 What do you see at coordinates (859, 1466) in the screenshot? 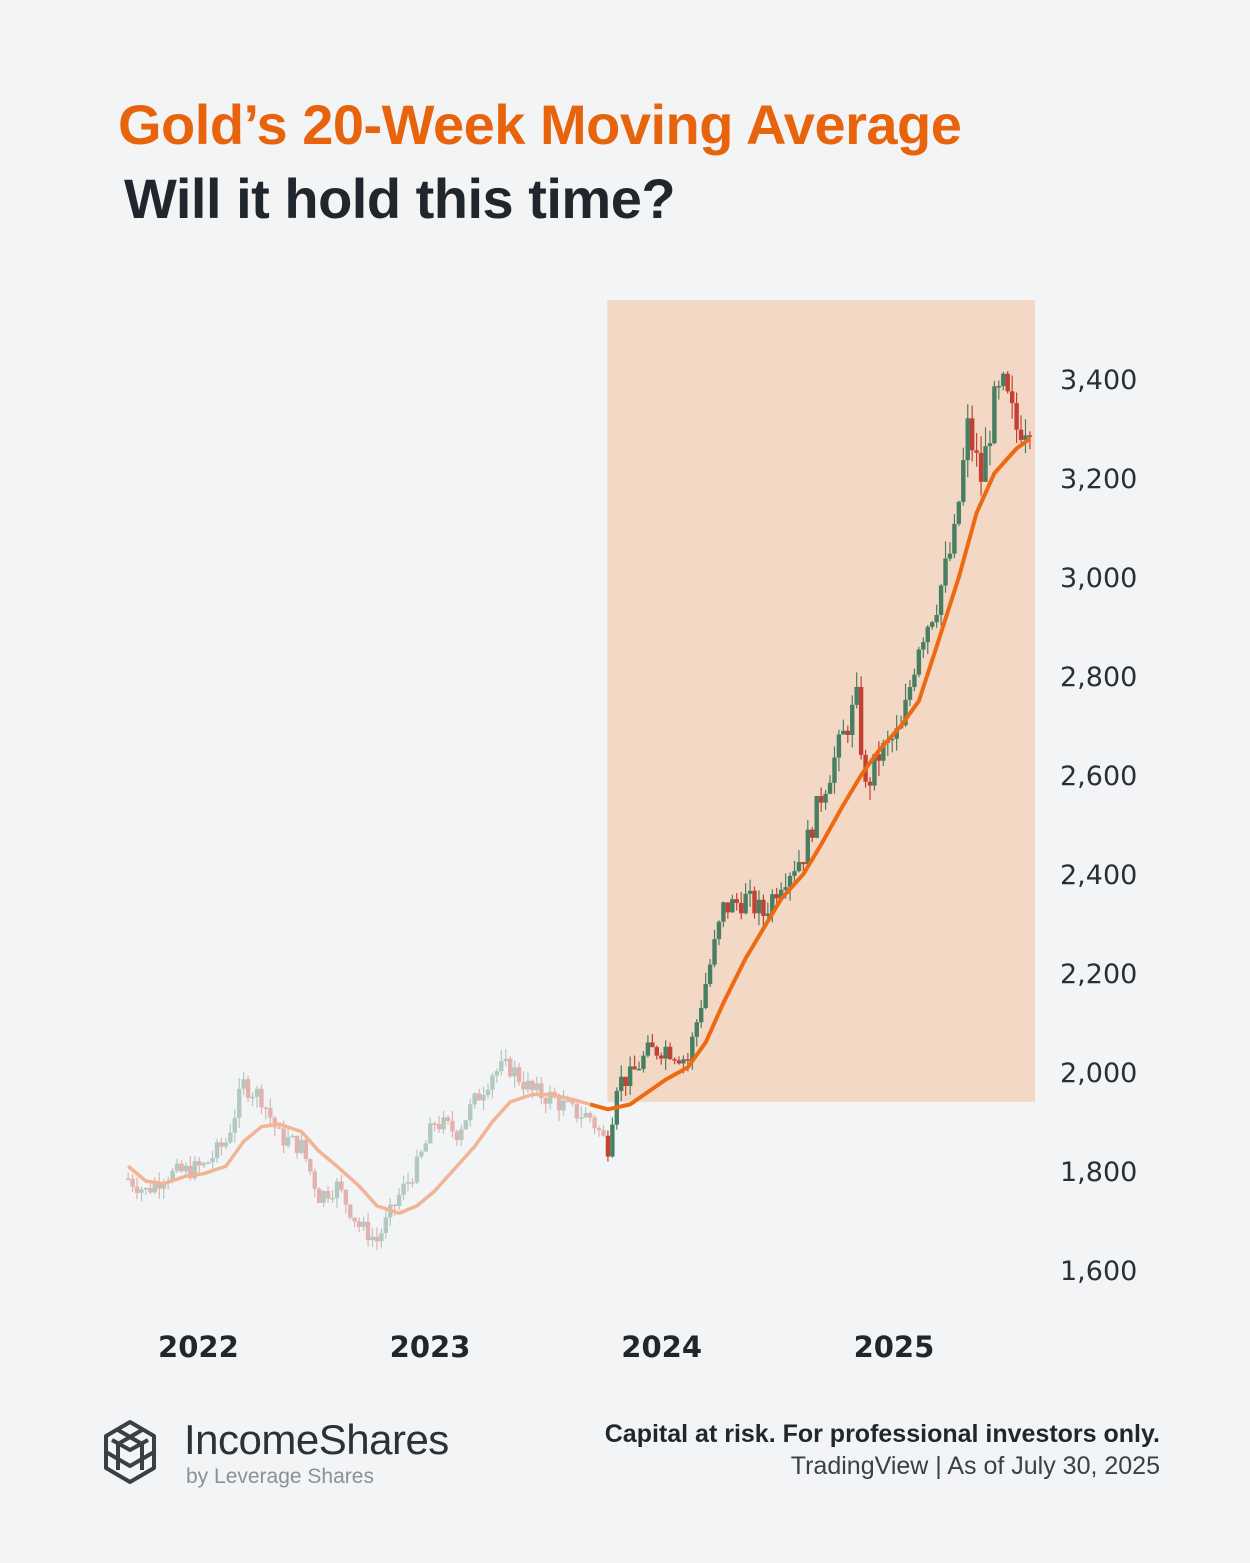
I see `source-name: TradingView` at bounding box center [859, 1466].